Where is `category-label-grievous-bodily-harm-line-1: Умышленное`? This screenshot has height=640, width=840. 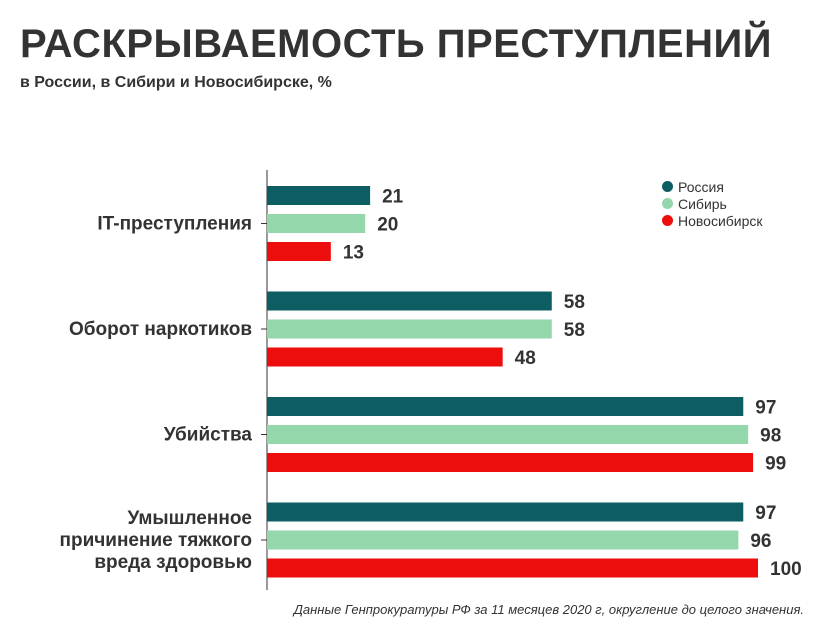
category-label-grievous-bodily-harm-line-1: Умышленное is located at coordinates (189, 518).